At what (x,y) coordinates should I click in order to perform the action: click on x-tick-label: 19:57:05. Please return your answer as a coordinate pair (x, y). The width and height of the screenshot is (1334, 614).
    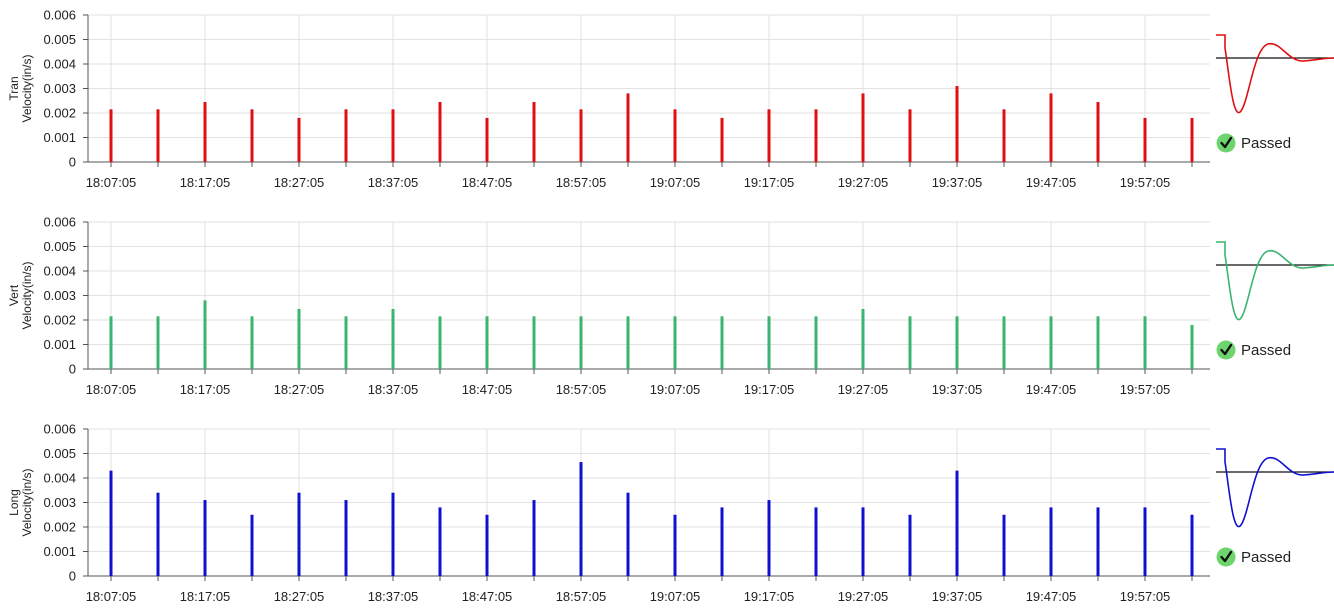
    Looking at the image, I should click on (1145, 182).